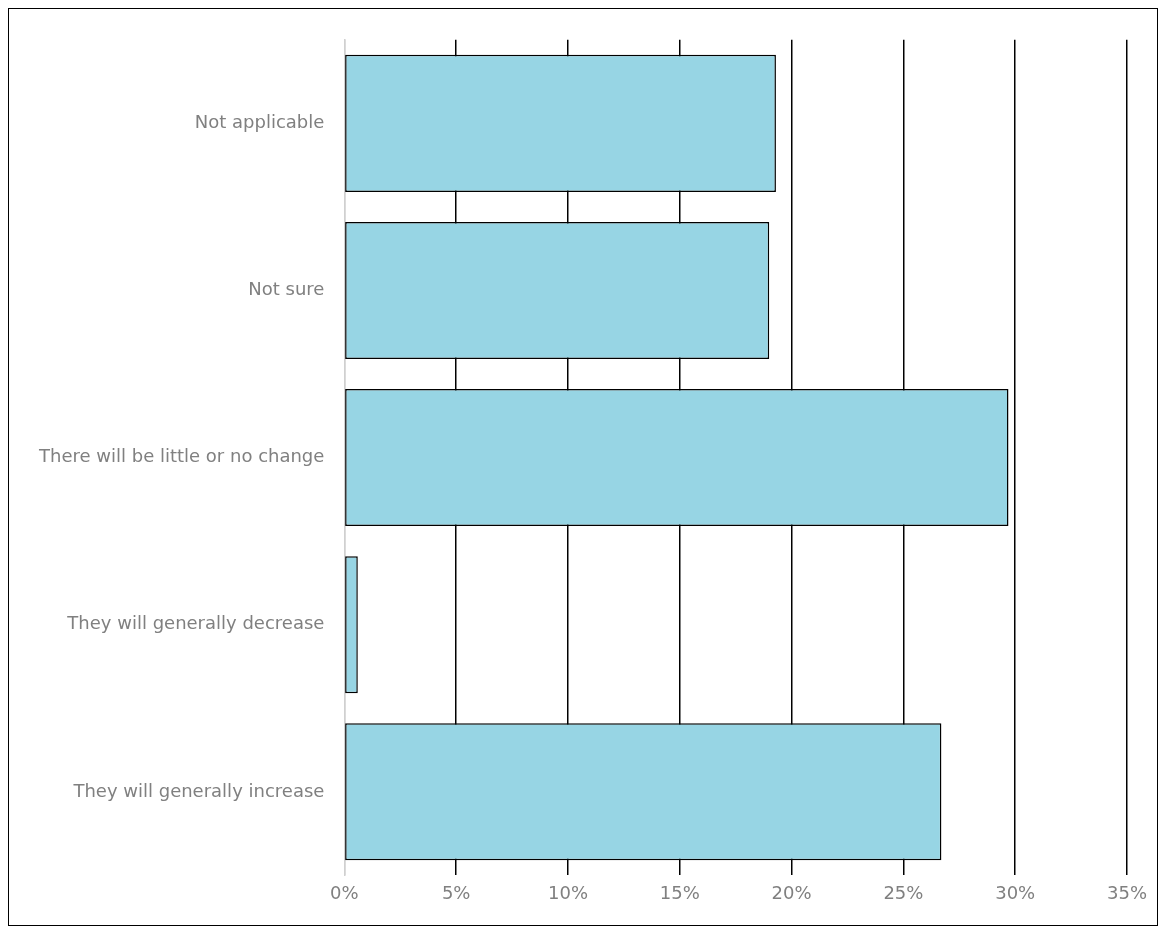 Image resolution: width=1168 pixels, height=937 pixels. I want to click on y-tick-label: There will be little or no change, so click(181, 456).